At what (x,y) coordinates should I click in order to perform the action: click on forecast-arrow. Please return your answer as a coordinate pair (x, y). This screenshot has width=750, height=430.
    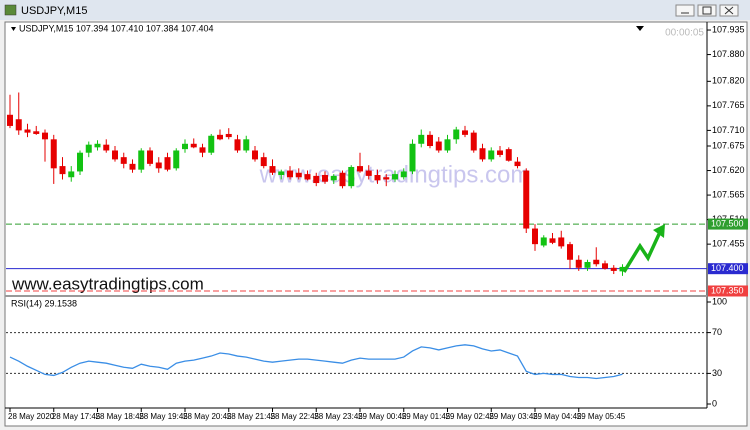
    Looking at the image, I should click on (643, 248).